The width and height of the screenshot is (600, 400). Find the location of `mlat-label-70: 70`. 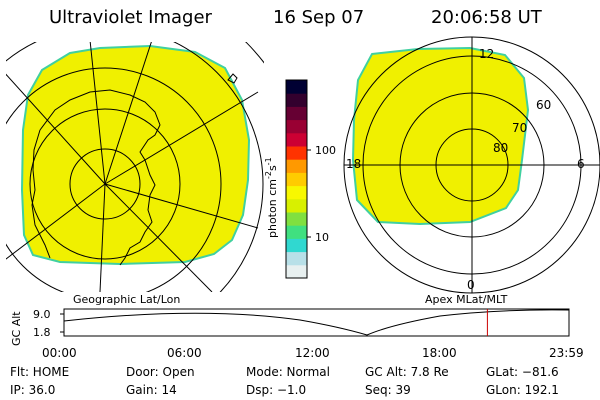

mlat-label-70: 70 is located at coordinates (519, 128).